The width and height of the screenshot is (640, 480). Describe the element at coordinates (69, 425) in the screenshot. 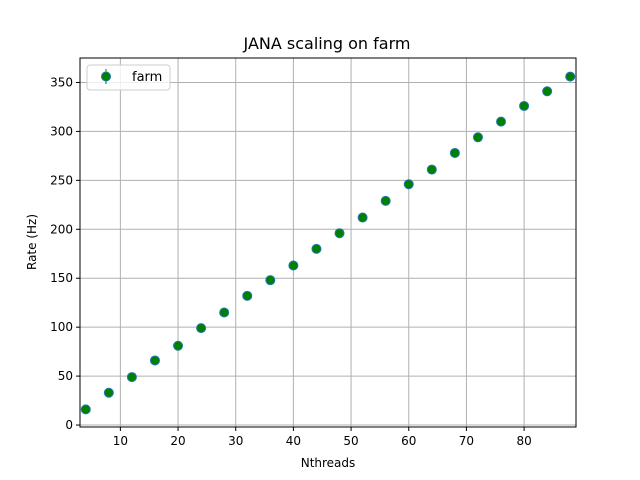

I see `y-tick-label: 0` at that location.